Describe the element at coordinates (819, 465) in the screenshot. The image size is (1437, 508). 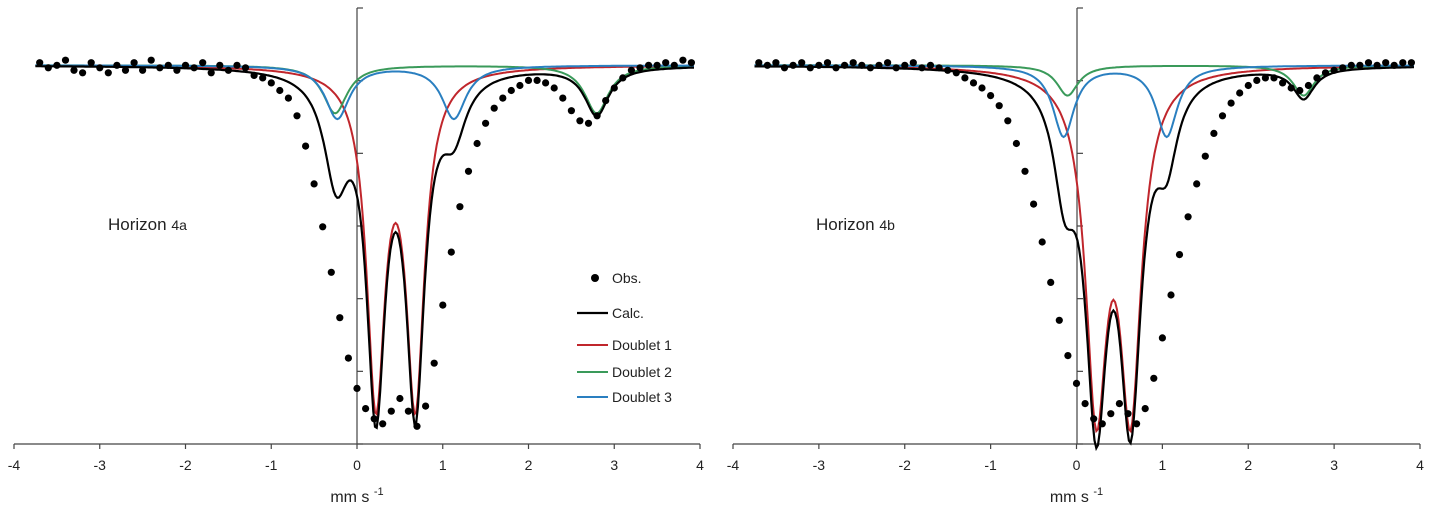
I see `p4b-x-tick-label: -3` at that location.